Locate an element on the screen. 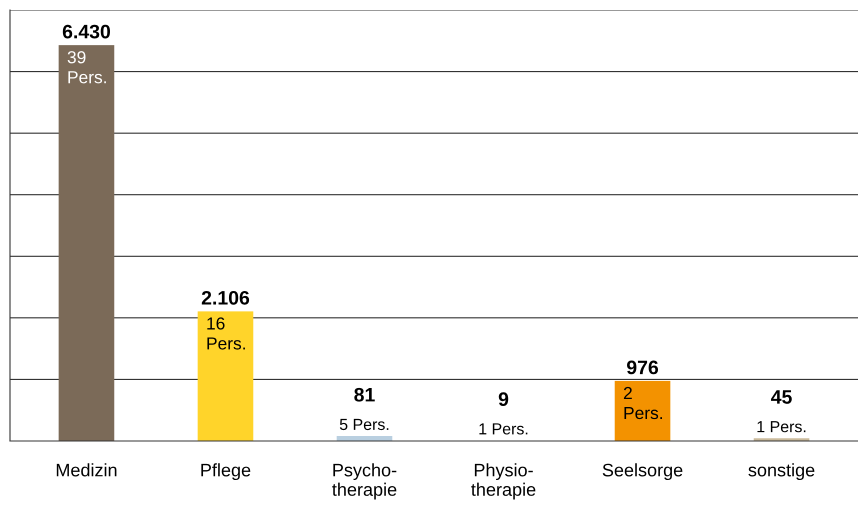 This screenshot has height=511, width=858. x-tick-label: Psycho- therapie is located at coordinates (364, 481).